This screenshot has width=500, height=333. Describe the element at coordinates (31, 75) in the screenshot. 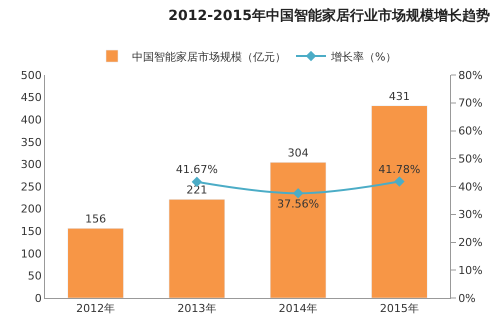

I see `y-tick-label: 500` at that location.